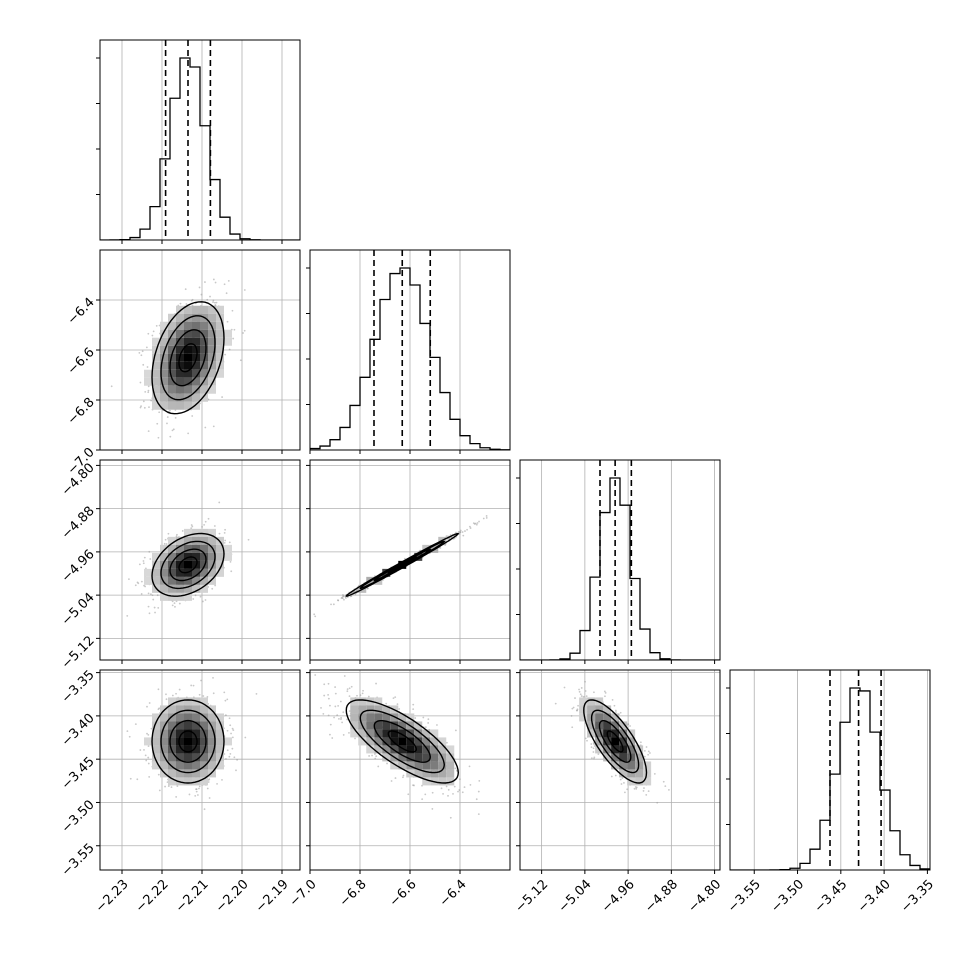 The width and height of the screenshot is (970, 970). I want to click on xtick-label-0-0: −2.23, so click(112, 896).